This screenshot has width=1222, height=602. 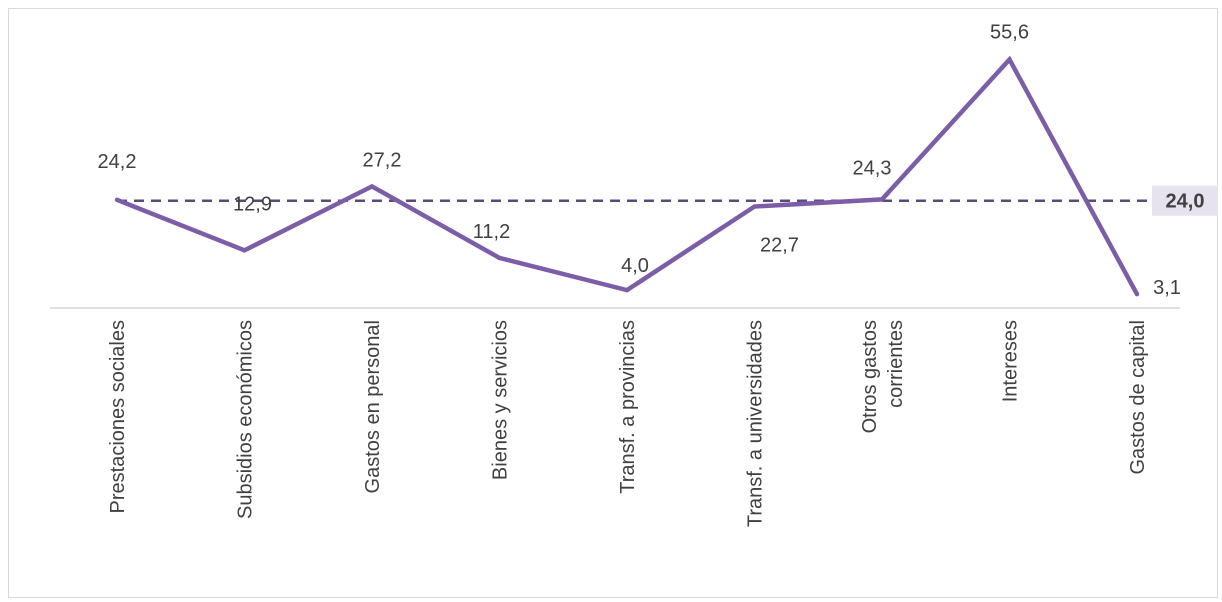 I want to click on category-label-0: Prestaciones sociales, so click(x=118, y=416).